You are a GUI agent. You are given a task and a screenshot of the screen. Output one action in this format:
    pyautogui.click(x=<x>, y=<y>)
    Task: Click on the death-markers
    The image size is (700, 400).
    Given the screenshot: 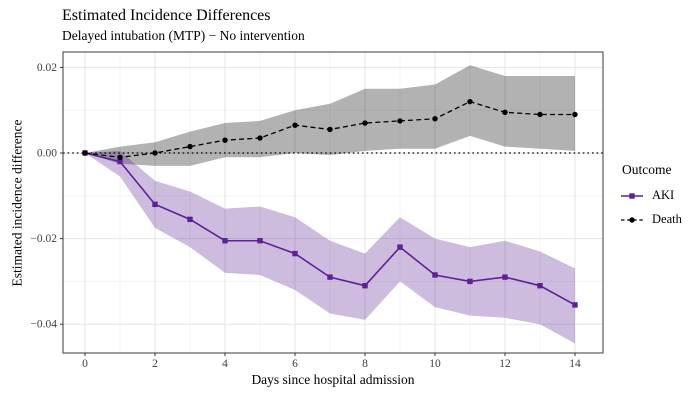 What is the action you would take?
    pyautogui.click(x=330, y=129)
    